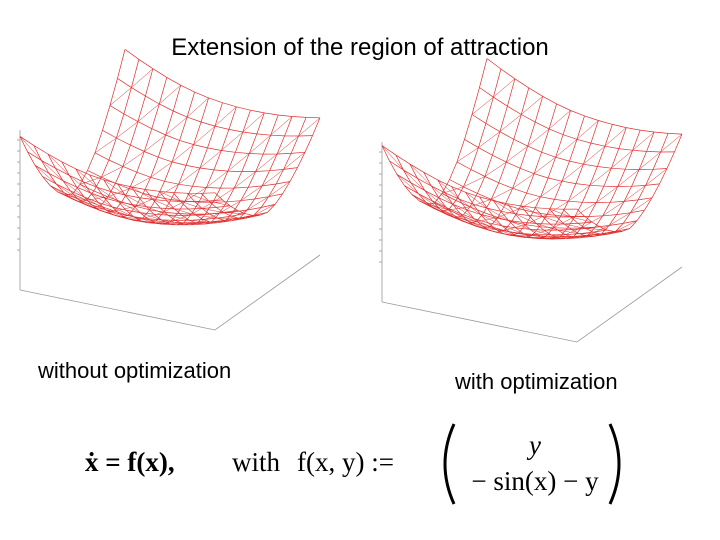 The height and width of the screenshot is (540, 720). What do you see at coordinates (360, 47) in the screenshot?
I see `slide-title: Extension of the region of attraction` at bounding box center [360, 47].